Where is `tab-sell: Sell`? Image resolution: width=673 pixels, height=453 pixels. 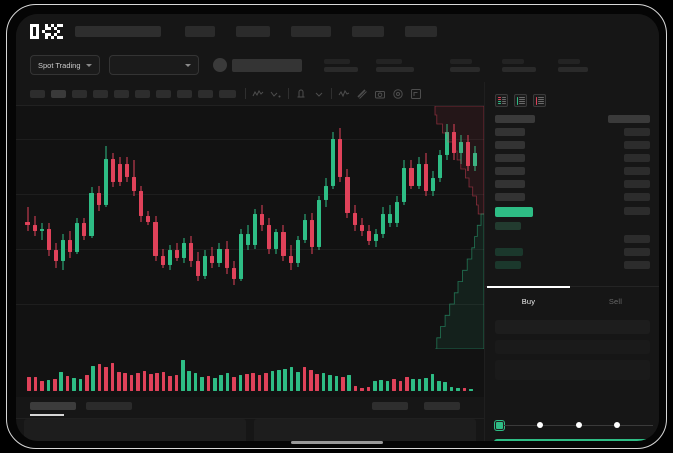
tab-sell: Sell is located at coordinates (615, 301).